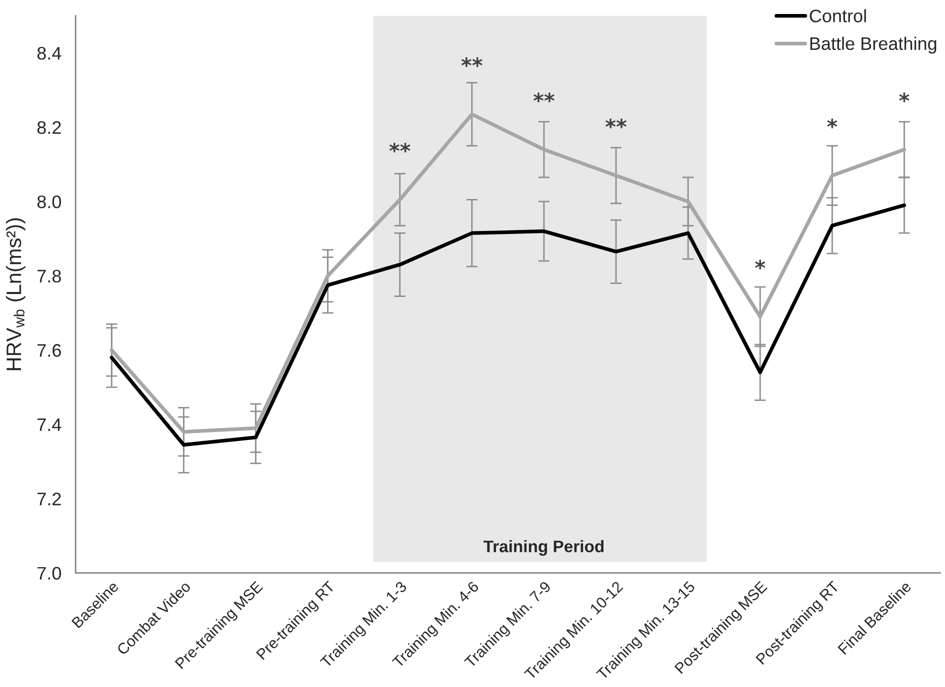 The width and height of the screenshot is (945, 687). Describe the element at coordinates (49, 53) in the screenshot. I see `y-tick-label: 8.4` at that location.